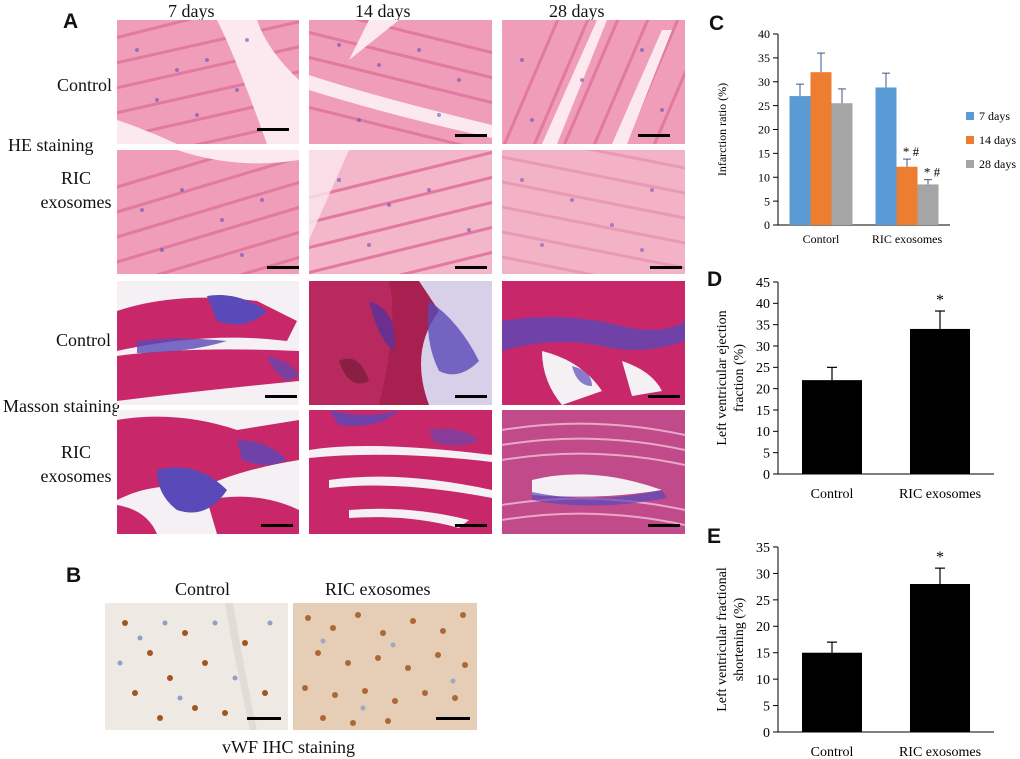 The height and width of the screenshot is (759, 1020). I want to click on ihc-control-image, so click(196, 666).